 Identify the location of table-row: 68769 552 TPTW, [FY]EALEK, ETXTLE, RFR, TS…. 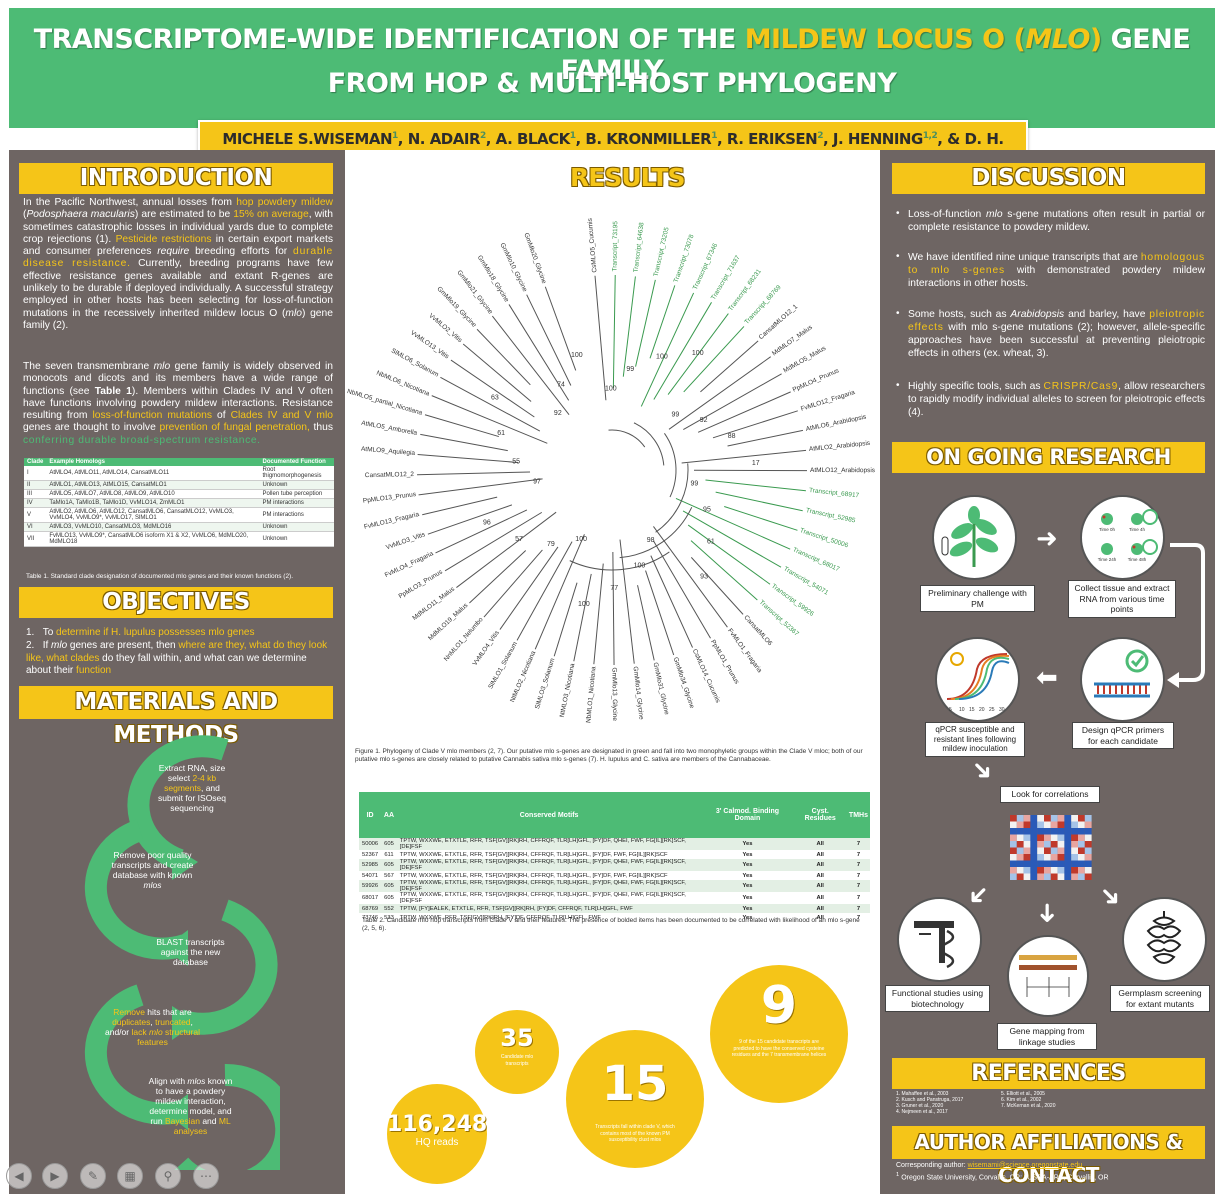
(614, 908).